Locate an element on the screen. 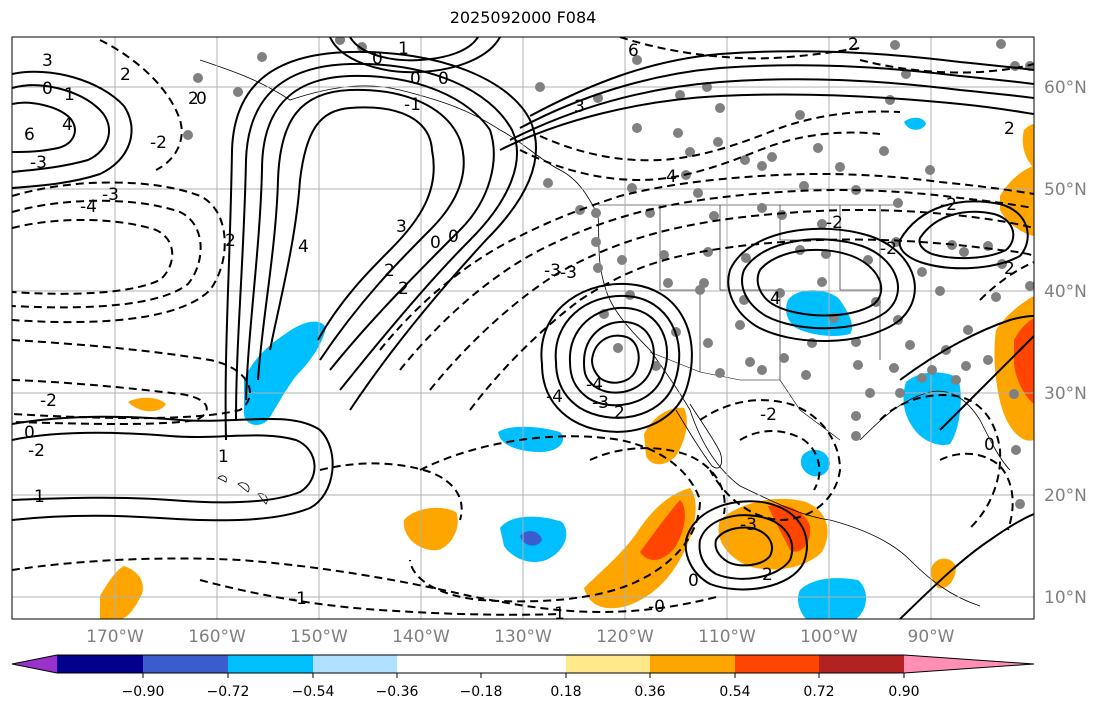 This screenshot has width=1105, height=712. shade-blue-canada is located at coordinates (915, 123).